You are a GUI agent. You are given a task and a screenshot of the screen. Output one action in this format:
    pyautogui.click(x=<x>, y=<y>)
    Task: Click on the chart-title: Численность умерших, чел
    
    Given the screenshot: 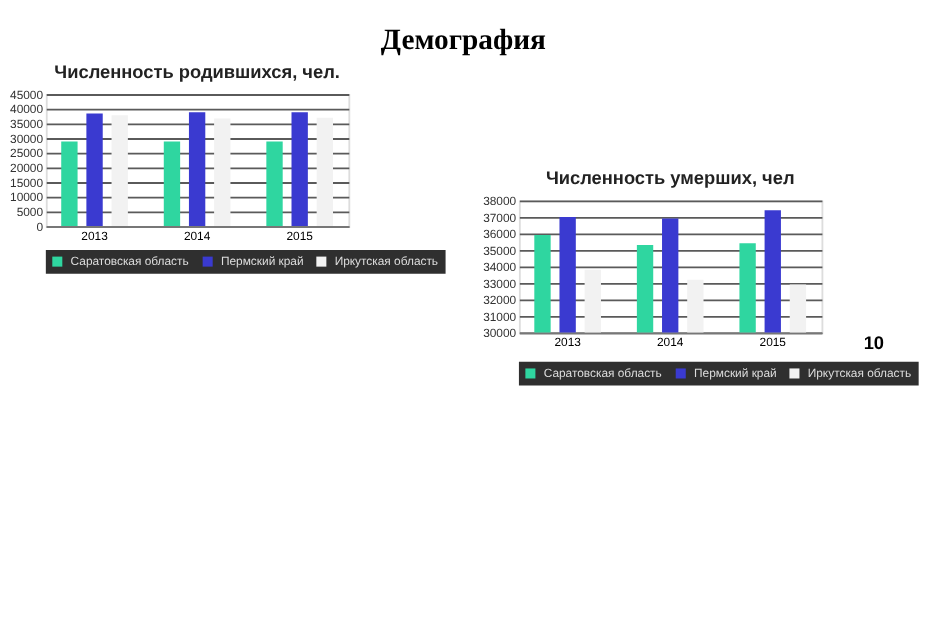 What is the action you would take?
    pyautogui.click(x=670, y=177)
    